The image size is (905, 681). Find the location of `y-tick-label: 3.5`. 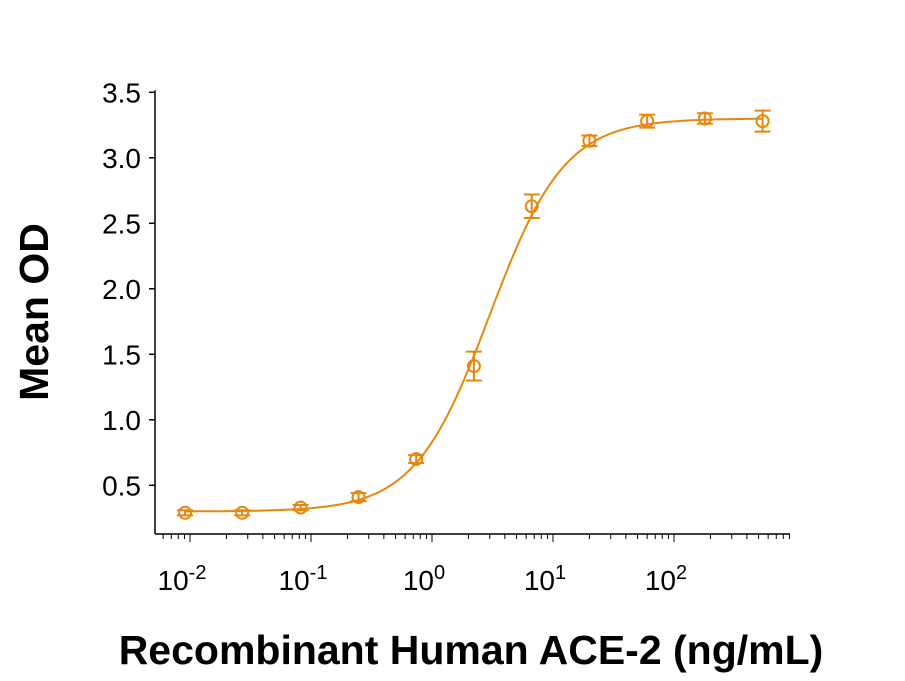

y-tick-label: 3.5 is located at coordinates (121, 92).